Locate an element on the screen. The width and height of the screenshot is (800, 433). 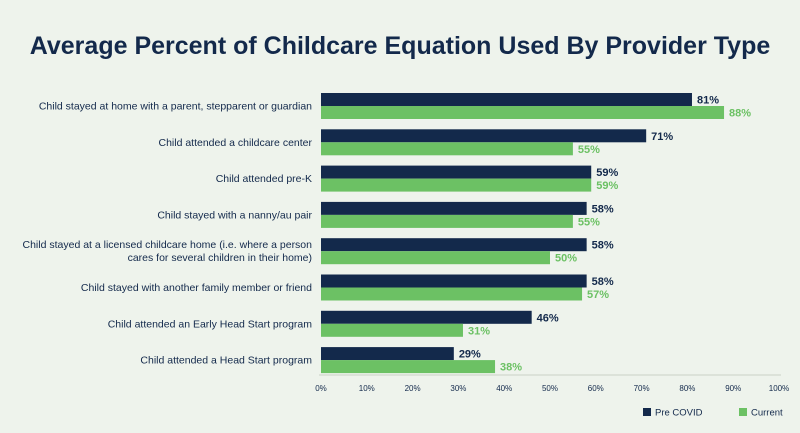
category-label: Child attended a childcare center is located at coordinates (235, 143).